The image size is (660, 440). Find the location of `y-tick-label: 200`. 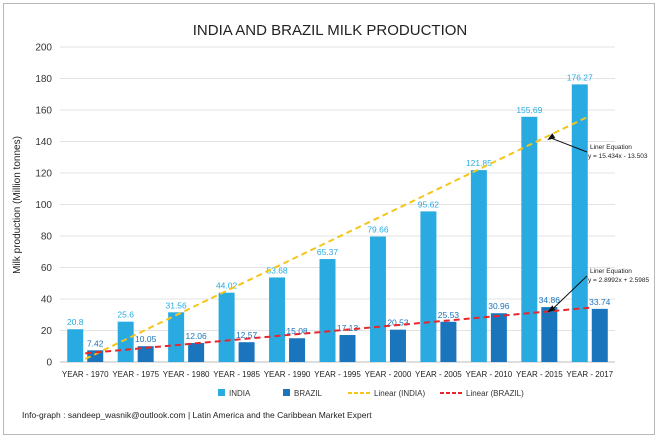

y-tick-label: 200 is located at coordinates (43, 48).